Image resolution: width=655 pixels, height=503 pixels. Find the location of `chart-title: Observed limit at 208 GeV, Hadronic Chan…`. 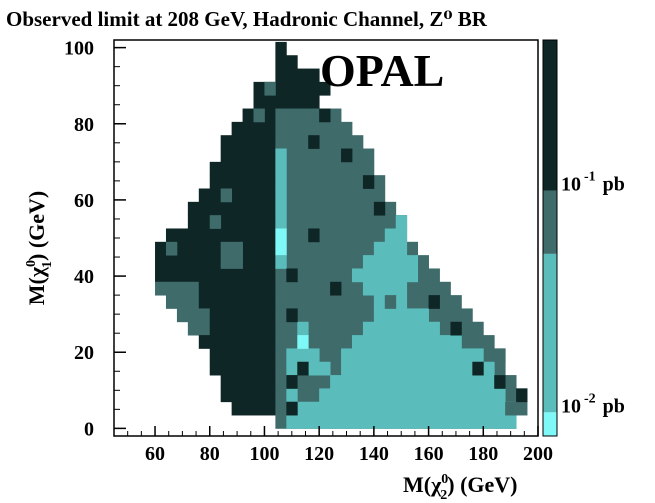

chart-title: Observed limit at 208 GeV, Hadronic Chan… is located at coordinates (247, 19).